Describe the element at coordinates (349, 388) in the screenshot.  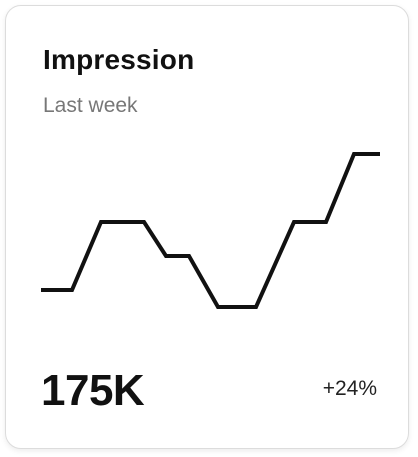
I see `metric-change: +24%` at that location.